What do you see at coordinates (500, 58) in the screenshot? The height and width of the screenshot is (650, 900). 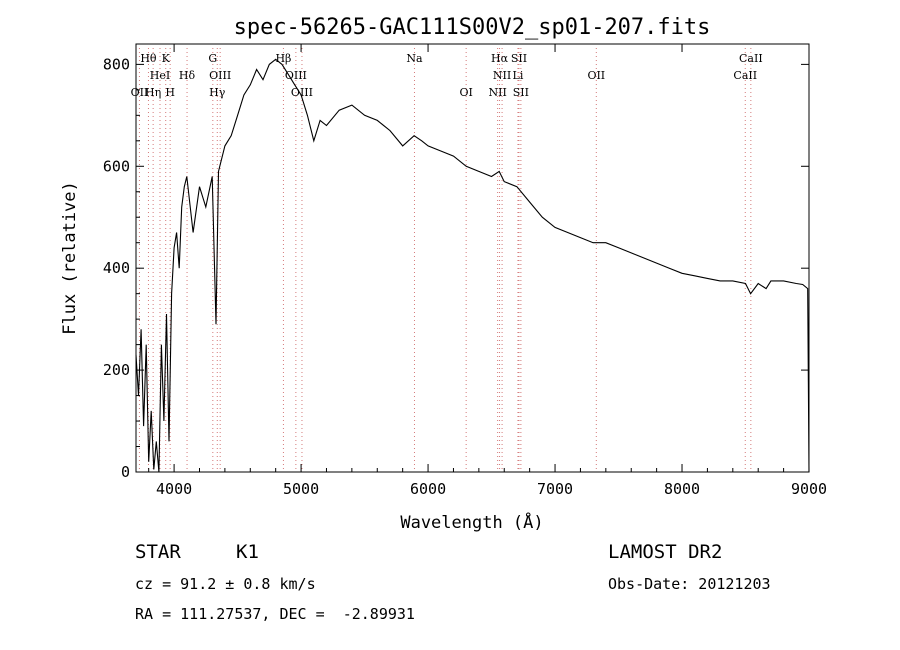 I see `line-label: Hα` at bounding box center [500, 58].